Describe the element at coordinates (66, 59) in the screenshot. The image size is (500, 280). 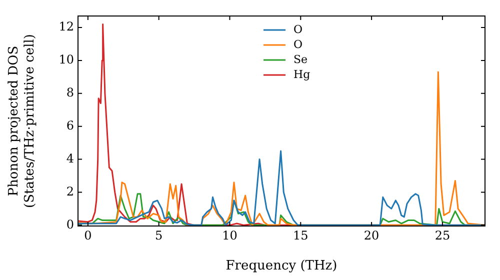
I see `y-tick-label: 10` at that location.